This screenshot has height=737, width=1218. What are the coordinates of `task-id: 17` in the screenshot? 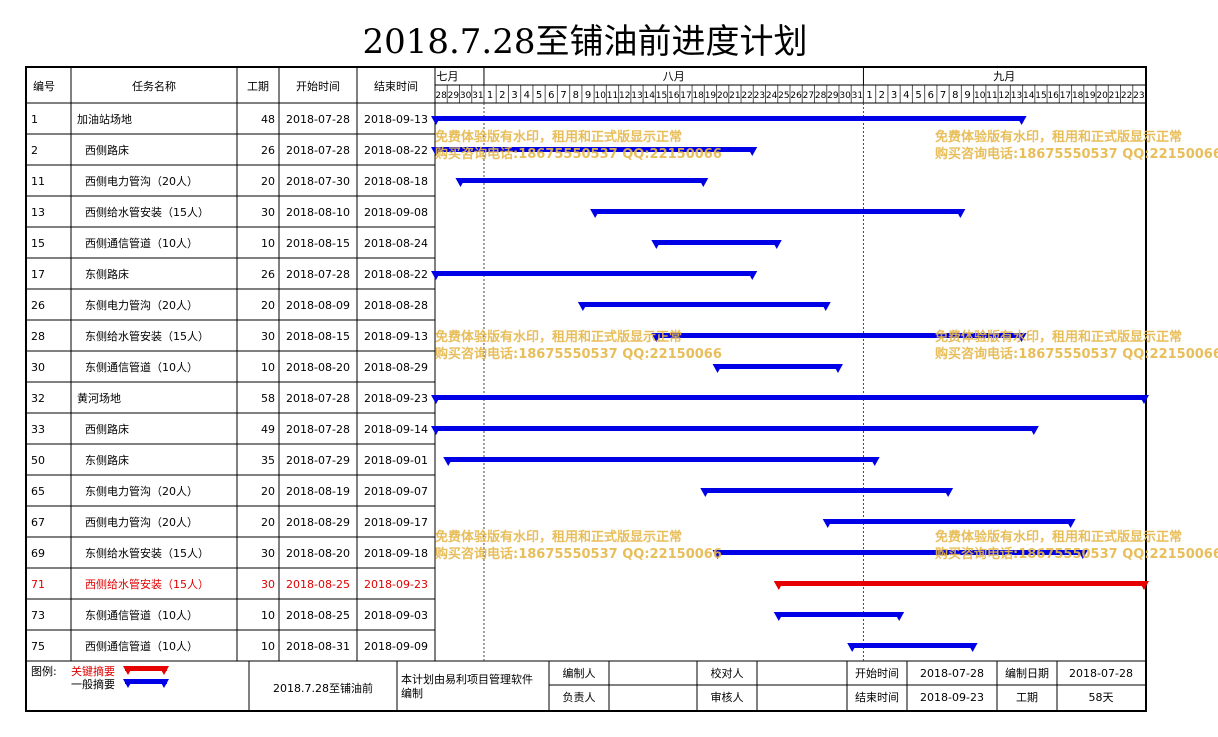 It's located at (38, 274).